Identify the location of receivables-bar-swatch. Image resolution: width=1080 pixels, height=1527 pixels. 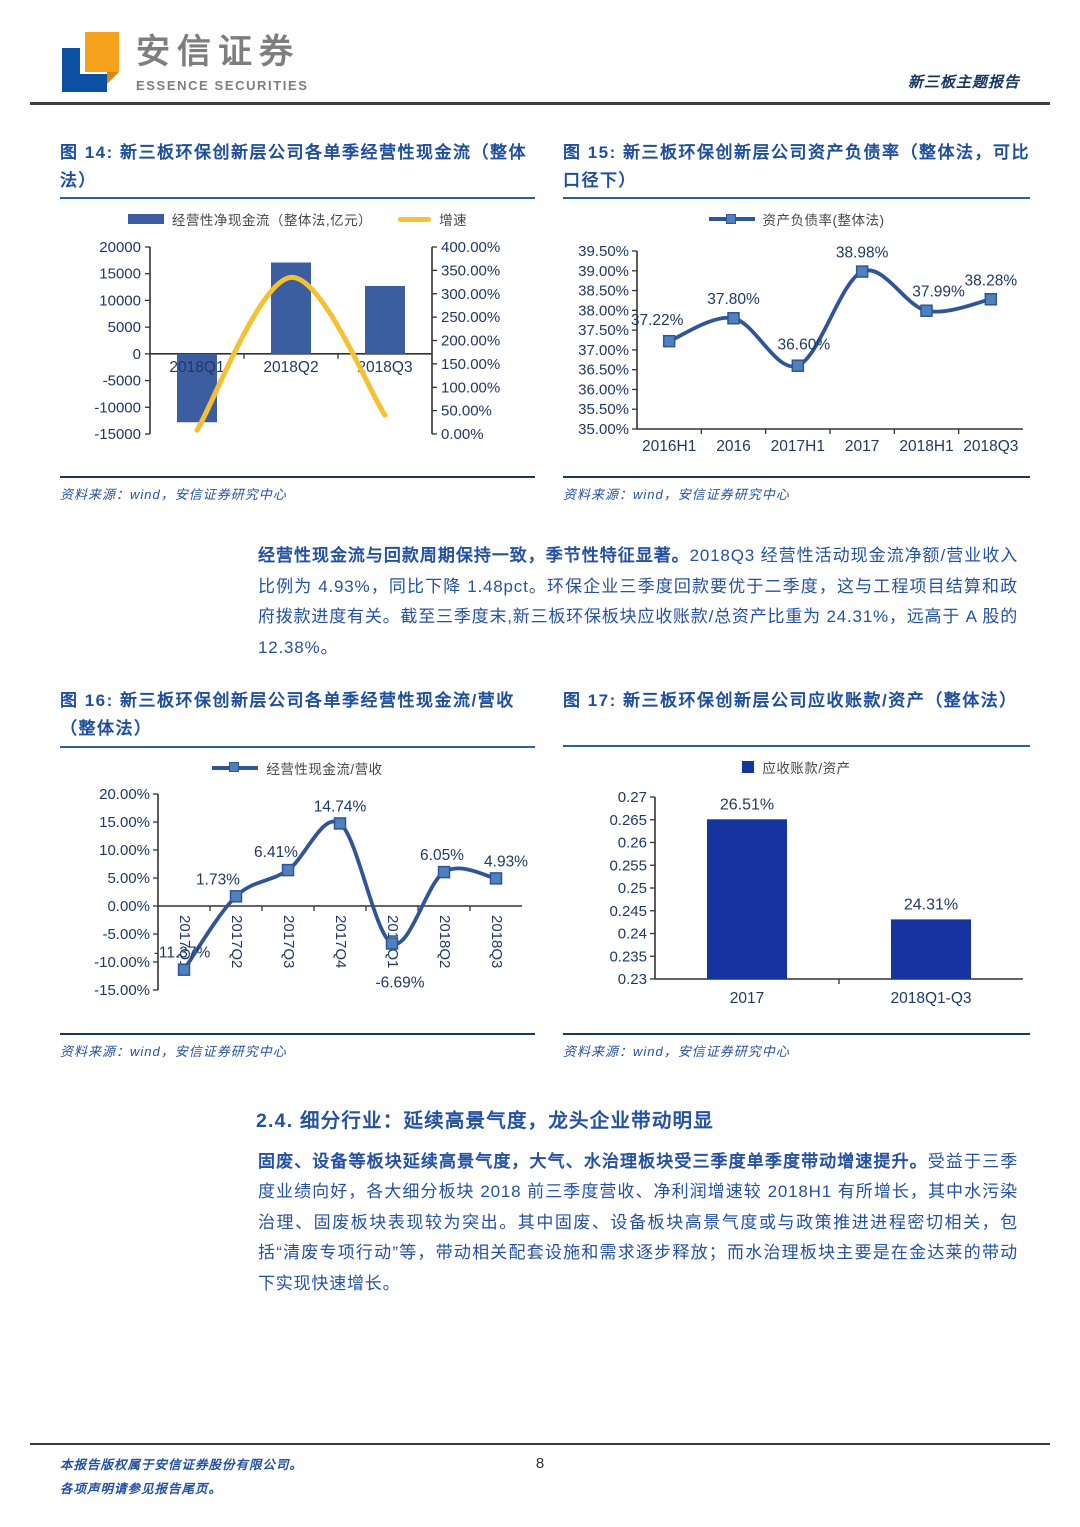
(748, 767).